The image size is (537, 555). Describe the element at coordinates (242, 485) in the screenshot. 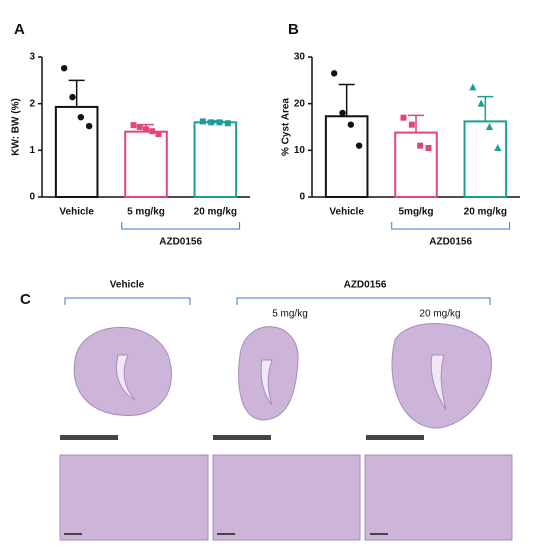

I see `scale-bar` at that location.